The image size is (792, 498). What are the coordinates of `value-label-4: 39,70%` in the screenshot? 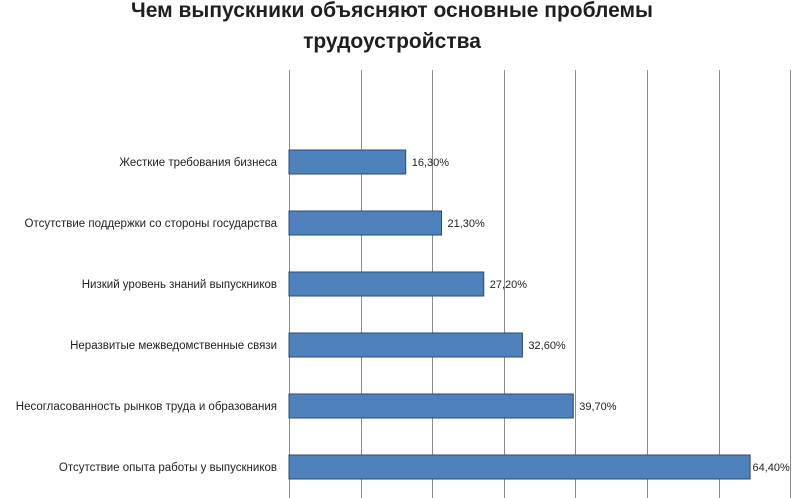 It's located at (598, 407).